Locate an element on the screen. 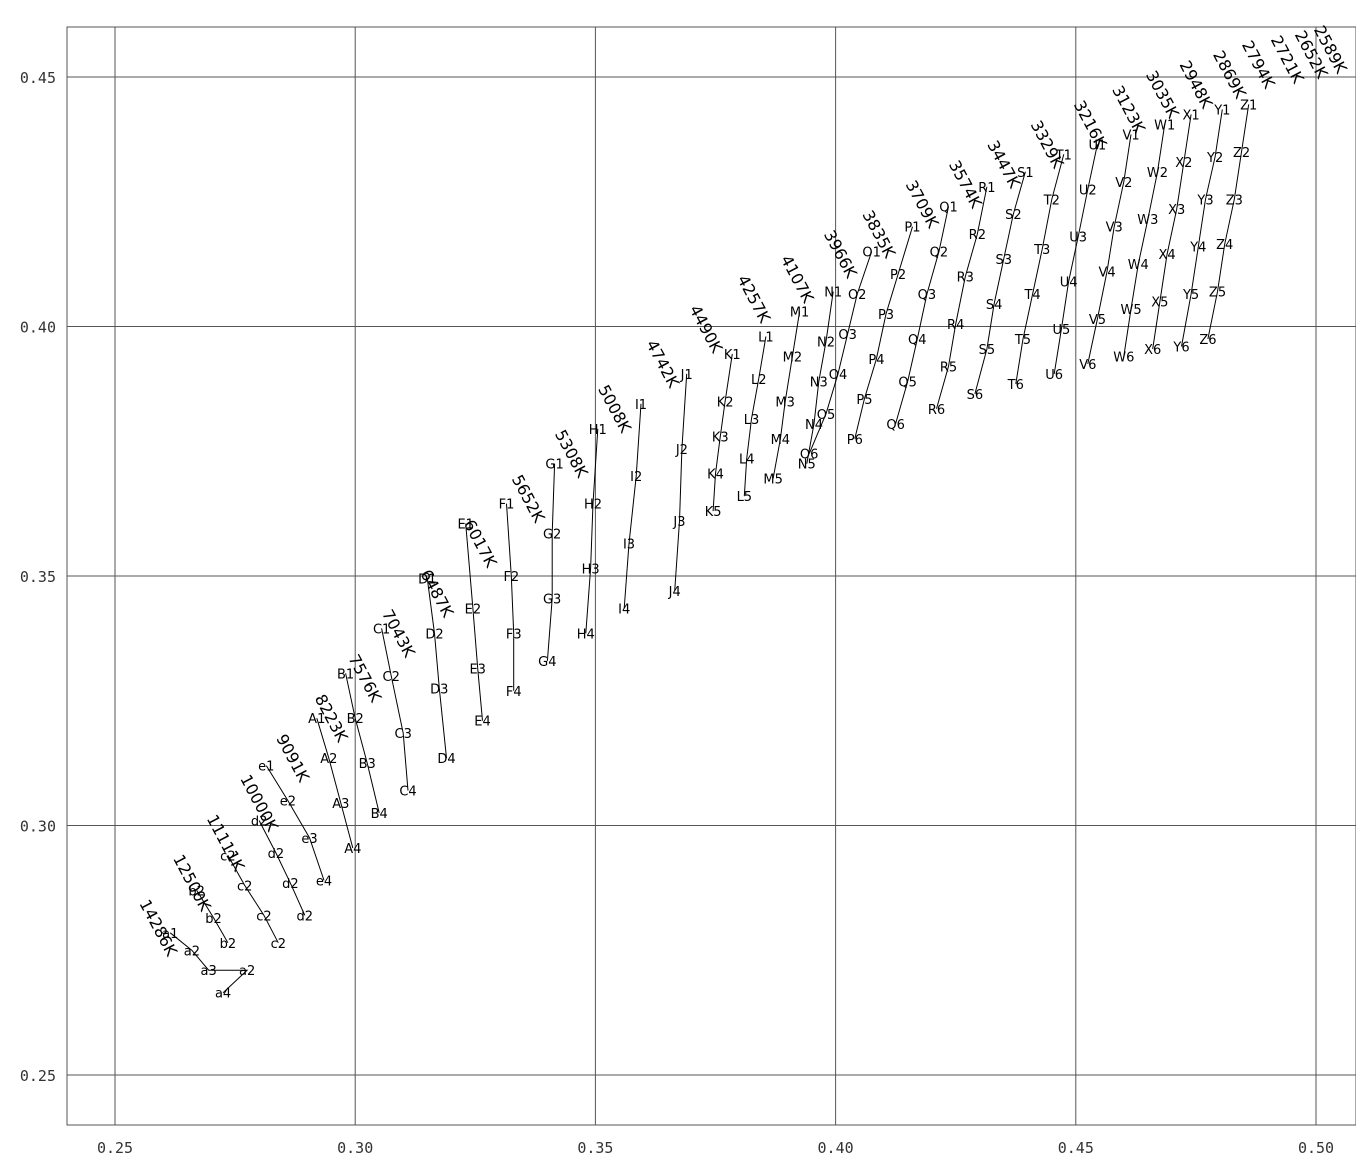  bin-label: V6 is located at coordinates (1087, 365).